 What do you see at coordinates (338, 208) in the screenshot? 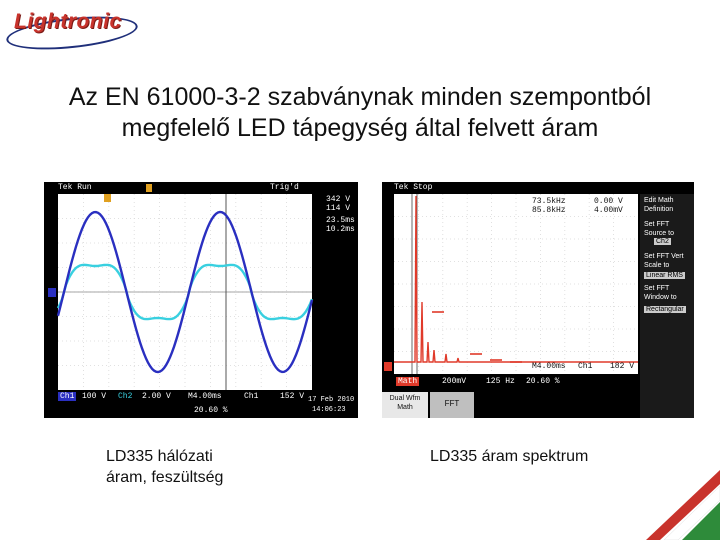
I see `left-cursor2: 114 V` at bounding box center [338, 208].